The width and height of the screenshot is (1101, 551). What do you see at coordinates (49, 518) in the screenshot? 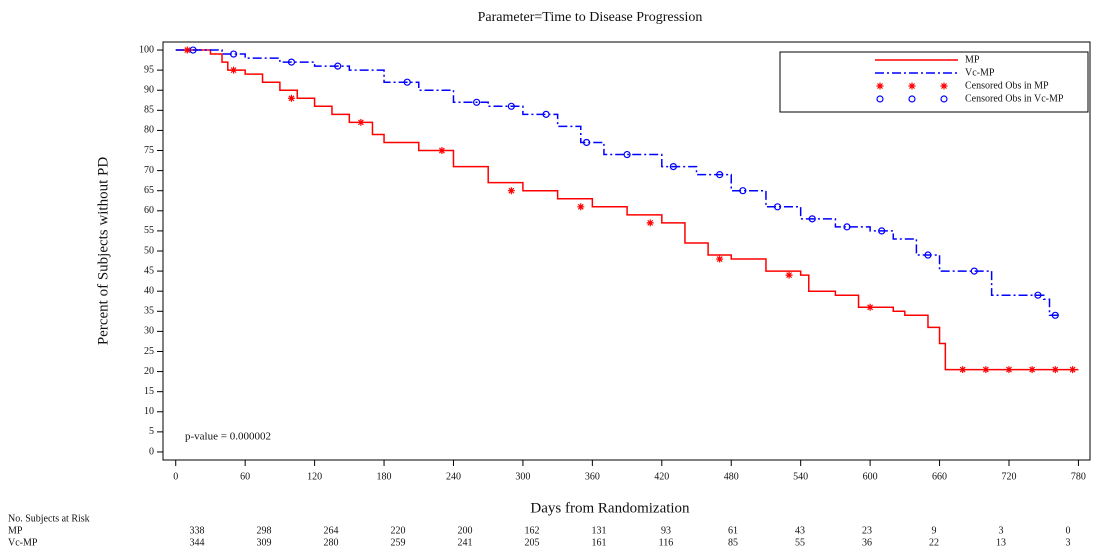
I see `risk-table-title: No. Subjects at Risk` at bounding box center [49, 518].